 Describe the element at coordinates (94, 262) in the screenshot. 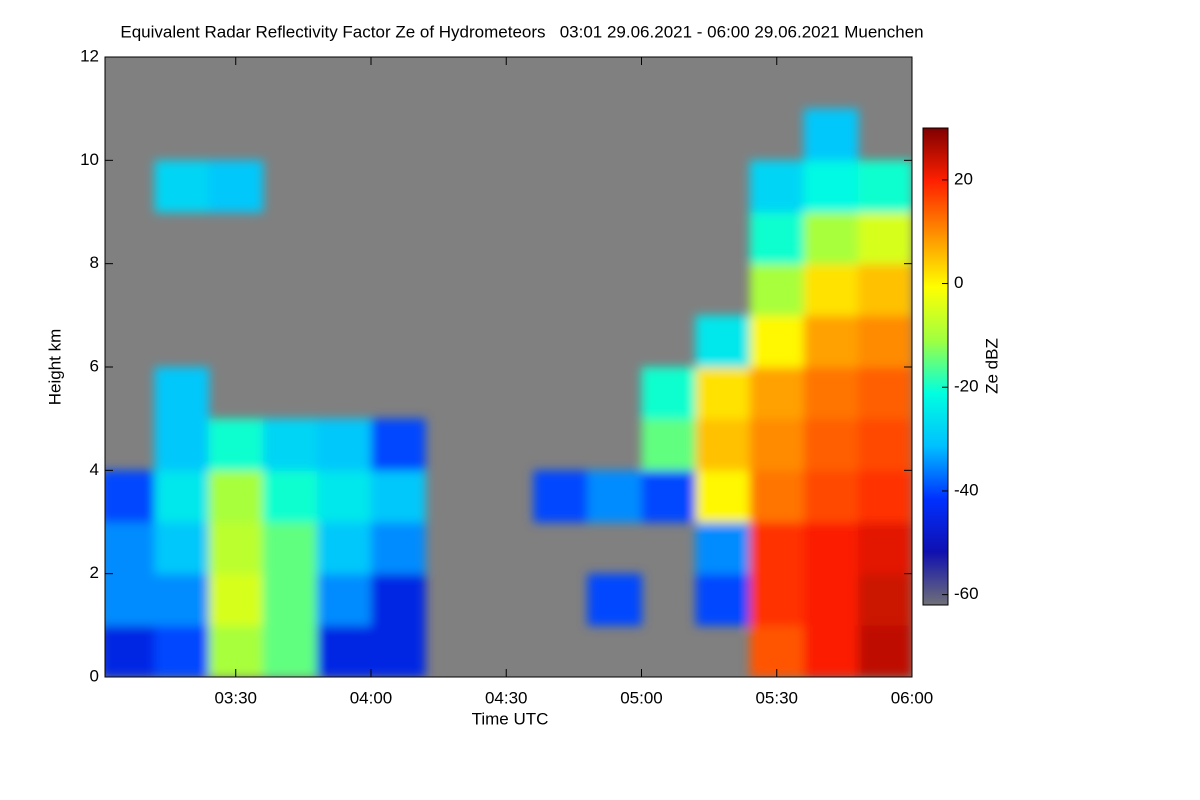

I see `y-tick-label: 8` at that location.